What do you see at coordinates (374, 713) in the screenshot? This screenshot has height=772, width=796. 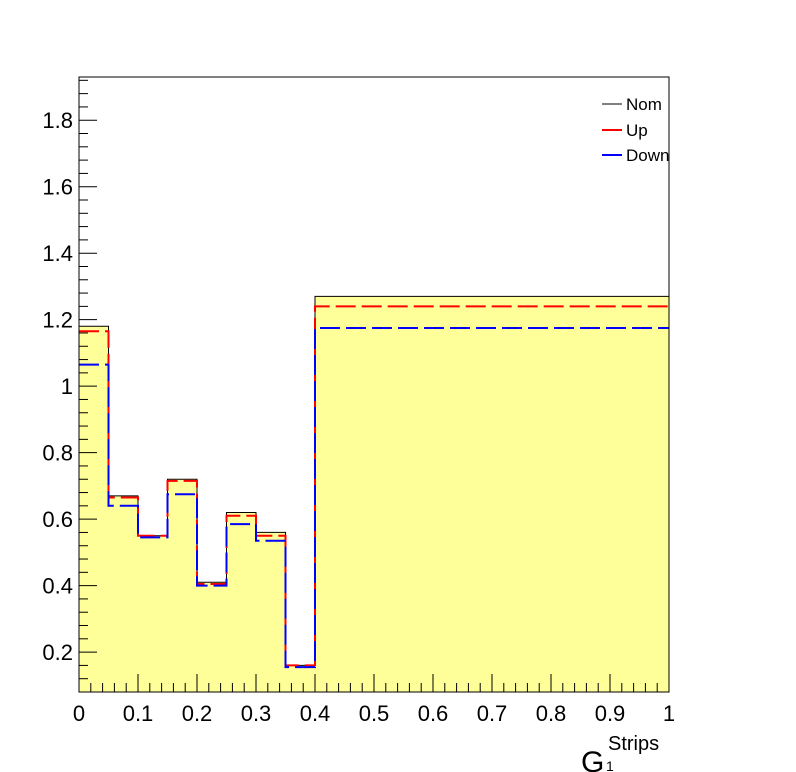 I see `x-tick-label: 0.5` at bounding box center [374, 713].